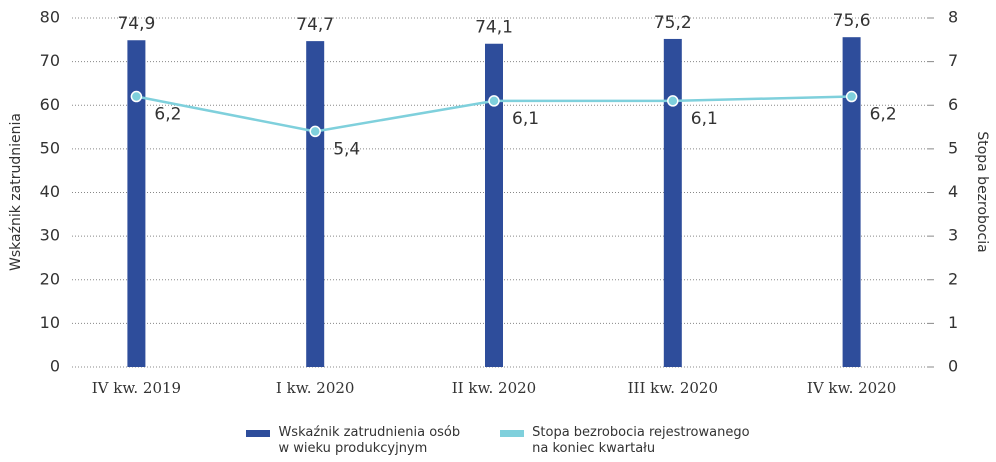  I want to click on x-tick-label: II kw. 2020, so click(494, 388).